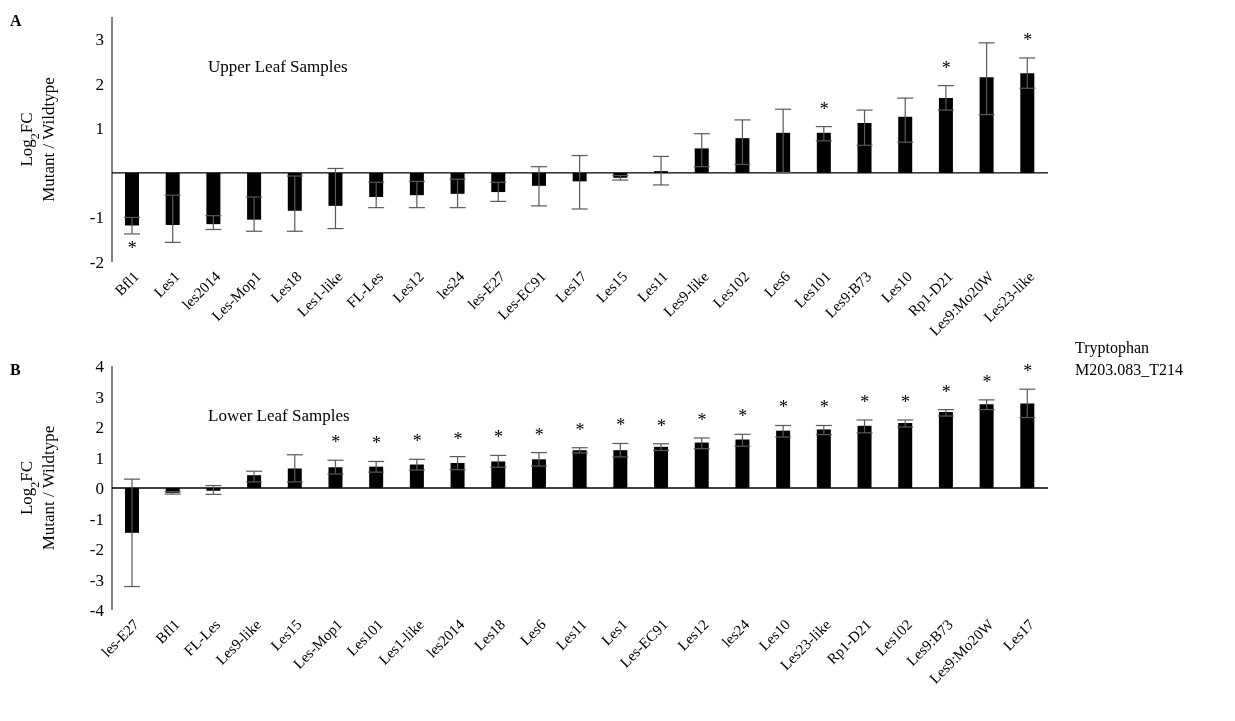 The image size is (1235, 721). I want to click on text: Tryptophan M203.083_T214, so click(1129, 359).